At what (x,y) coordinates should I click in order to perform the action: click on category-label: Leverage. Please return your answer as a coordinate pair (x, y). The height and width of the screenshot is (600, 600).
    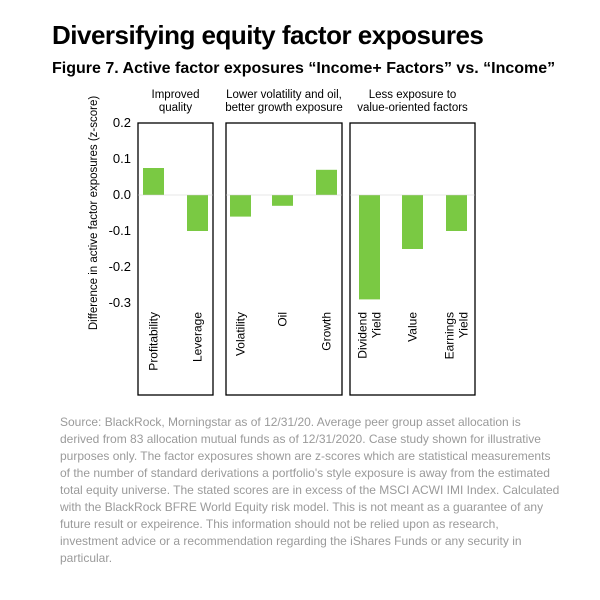
    Looking at the image, I should click on (198, 337).